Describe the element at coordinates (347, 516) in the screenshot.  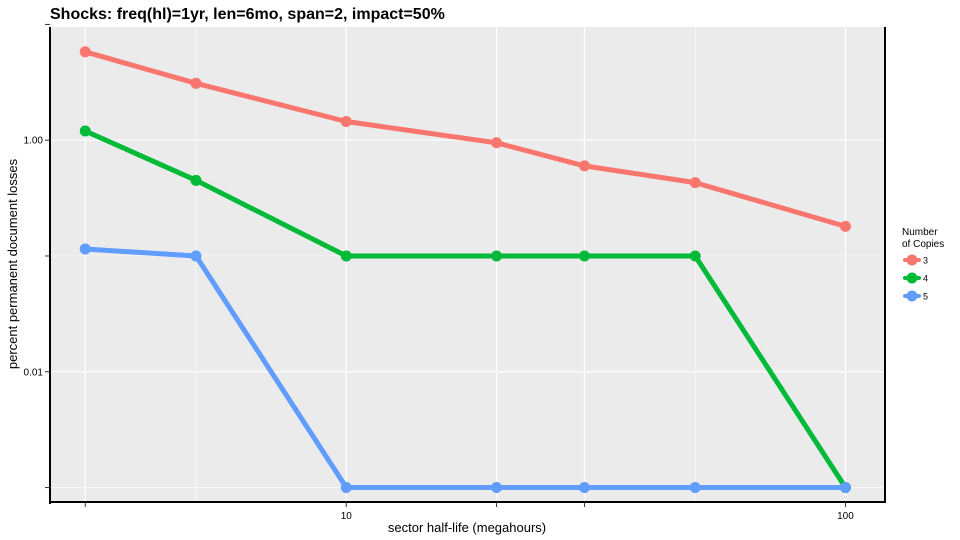
I see `x-tick-label: 10` at that location.